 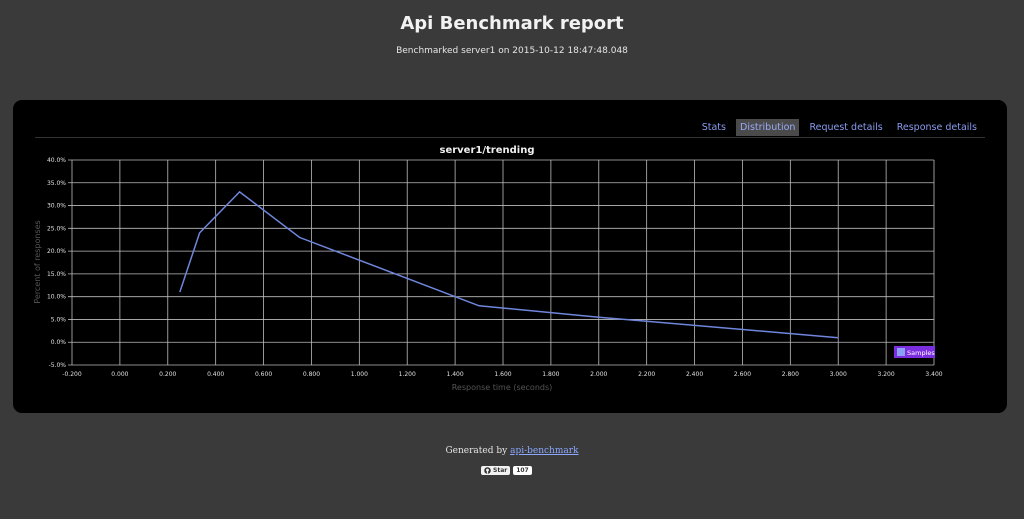 I want to click on legend: Samples, so click(x=914, y=352).